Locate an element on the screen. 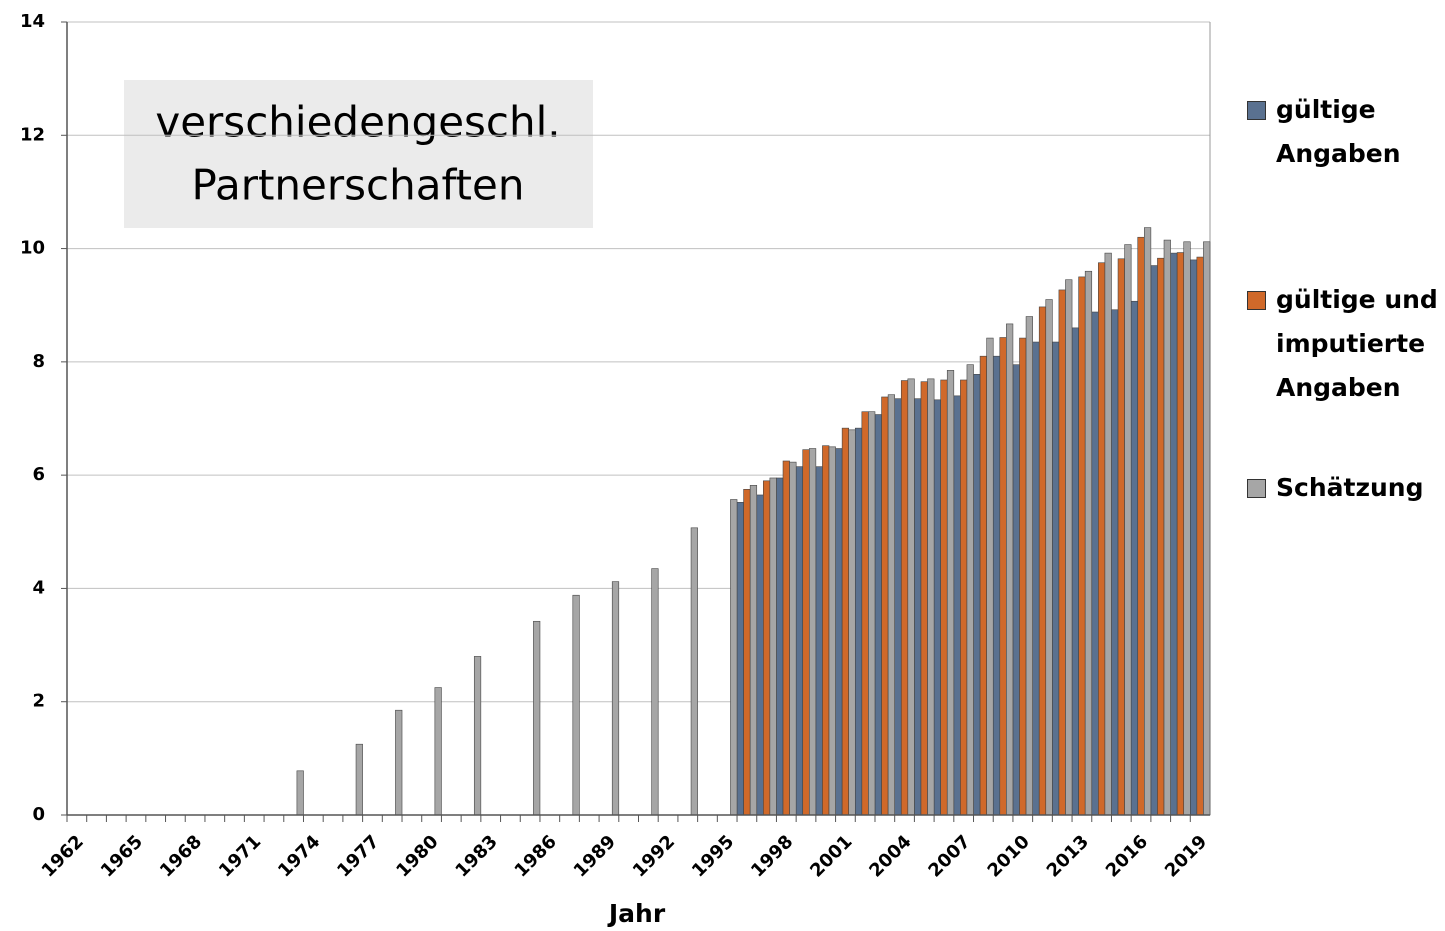 This screenshot has width=1445, height=931. annotation-box is located at coordinates (358, 154).